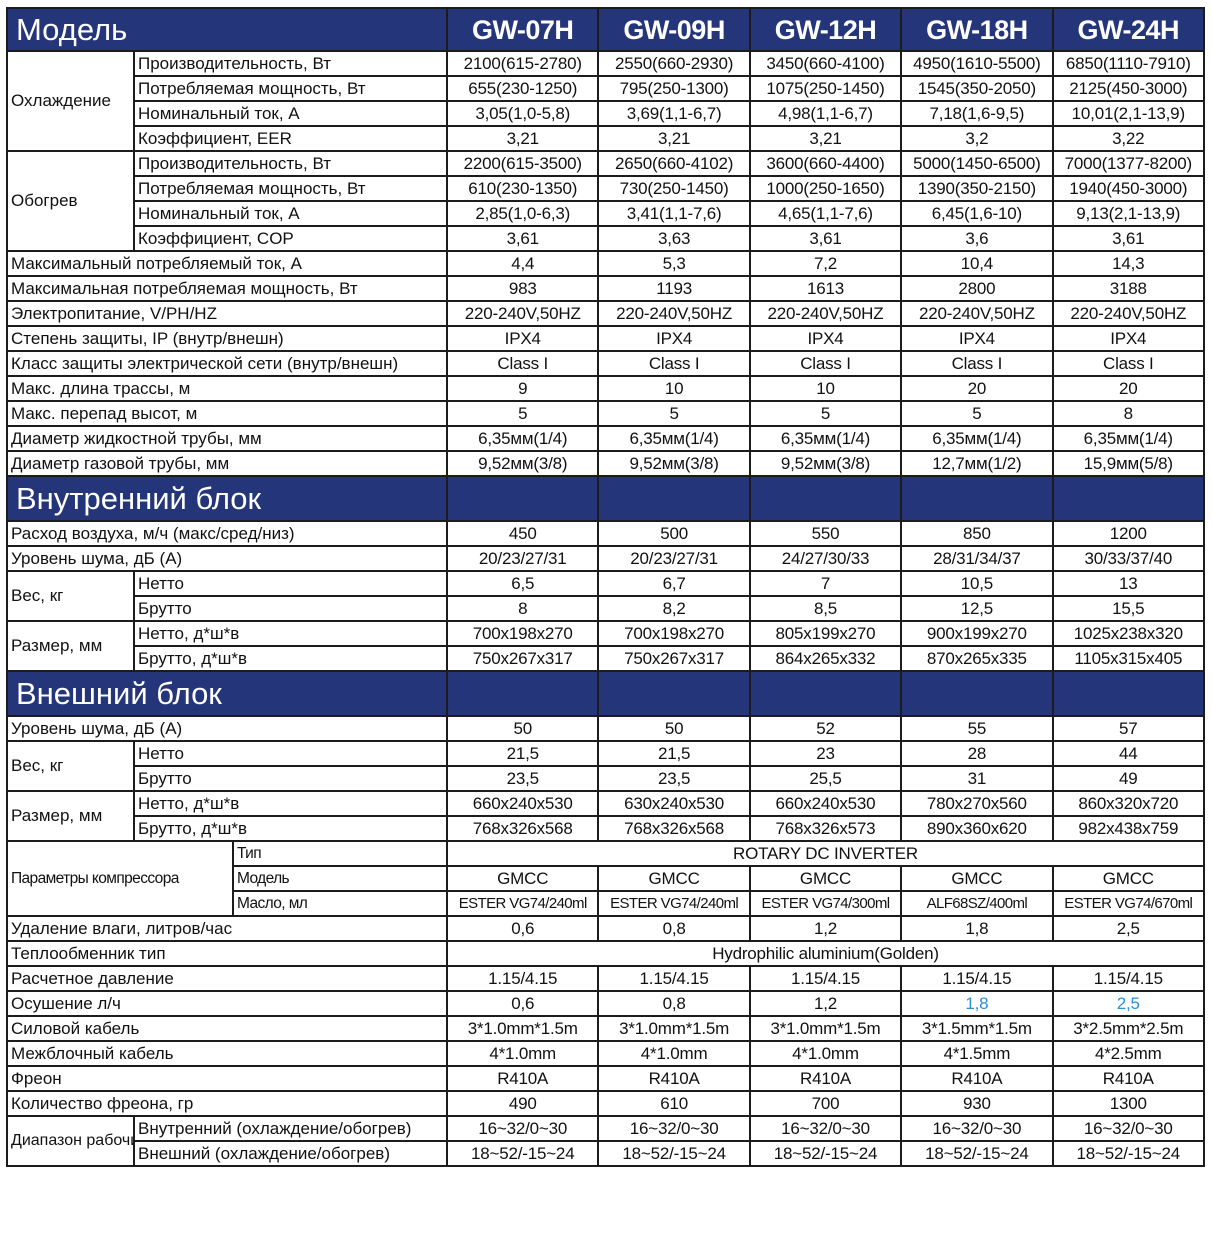 The image size is (1212, 1246). Describe the element at coordinates (227, 413) in the screenshot. I see `row-label: Макс. перепад высот, м` at that location.